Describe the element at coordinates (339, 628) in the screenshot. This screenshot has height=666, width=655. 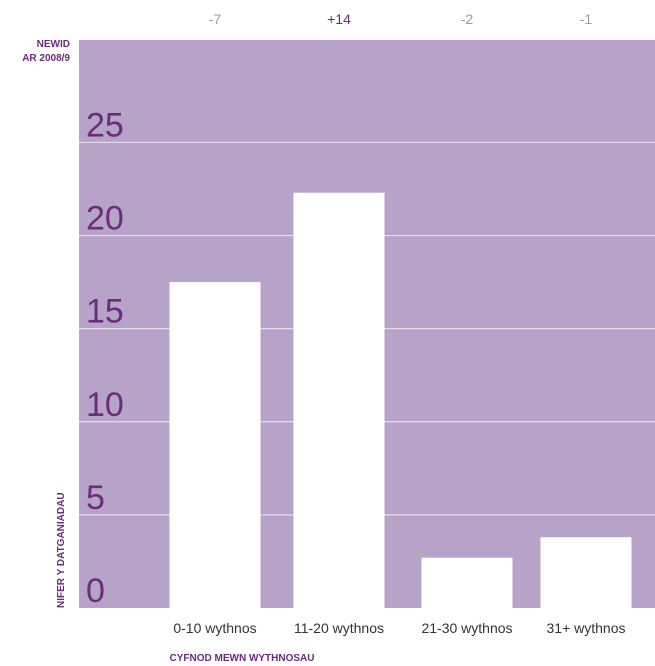
I see `x-tick-label: 11-20 wythnos` at that location.